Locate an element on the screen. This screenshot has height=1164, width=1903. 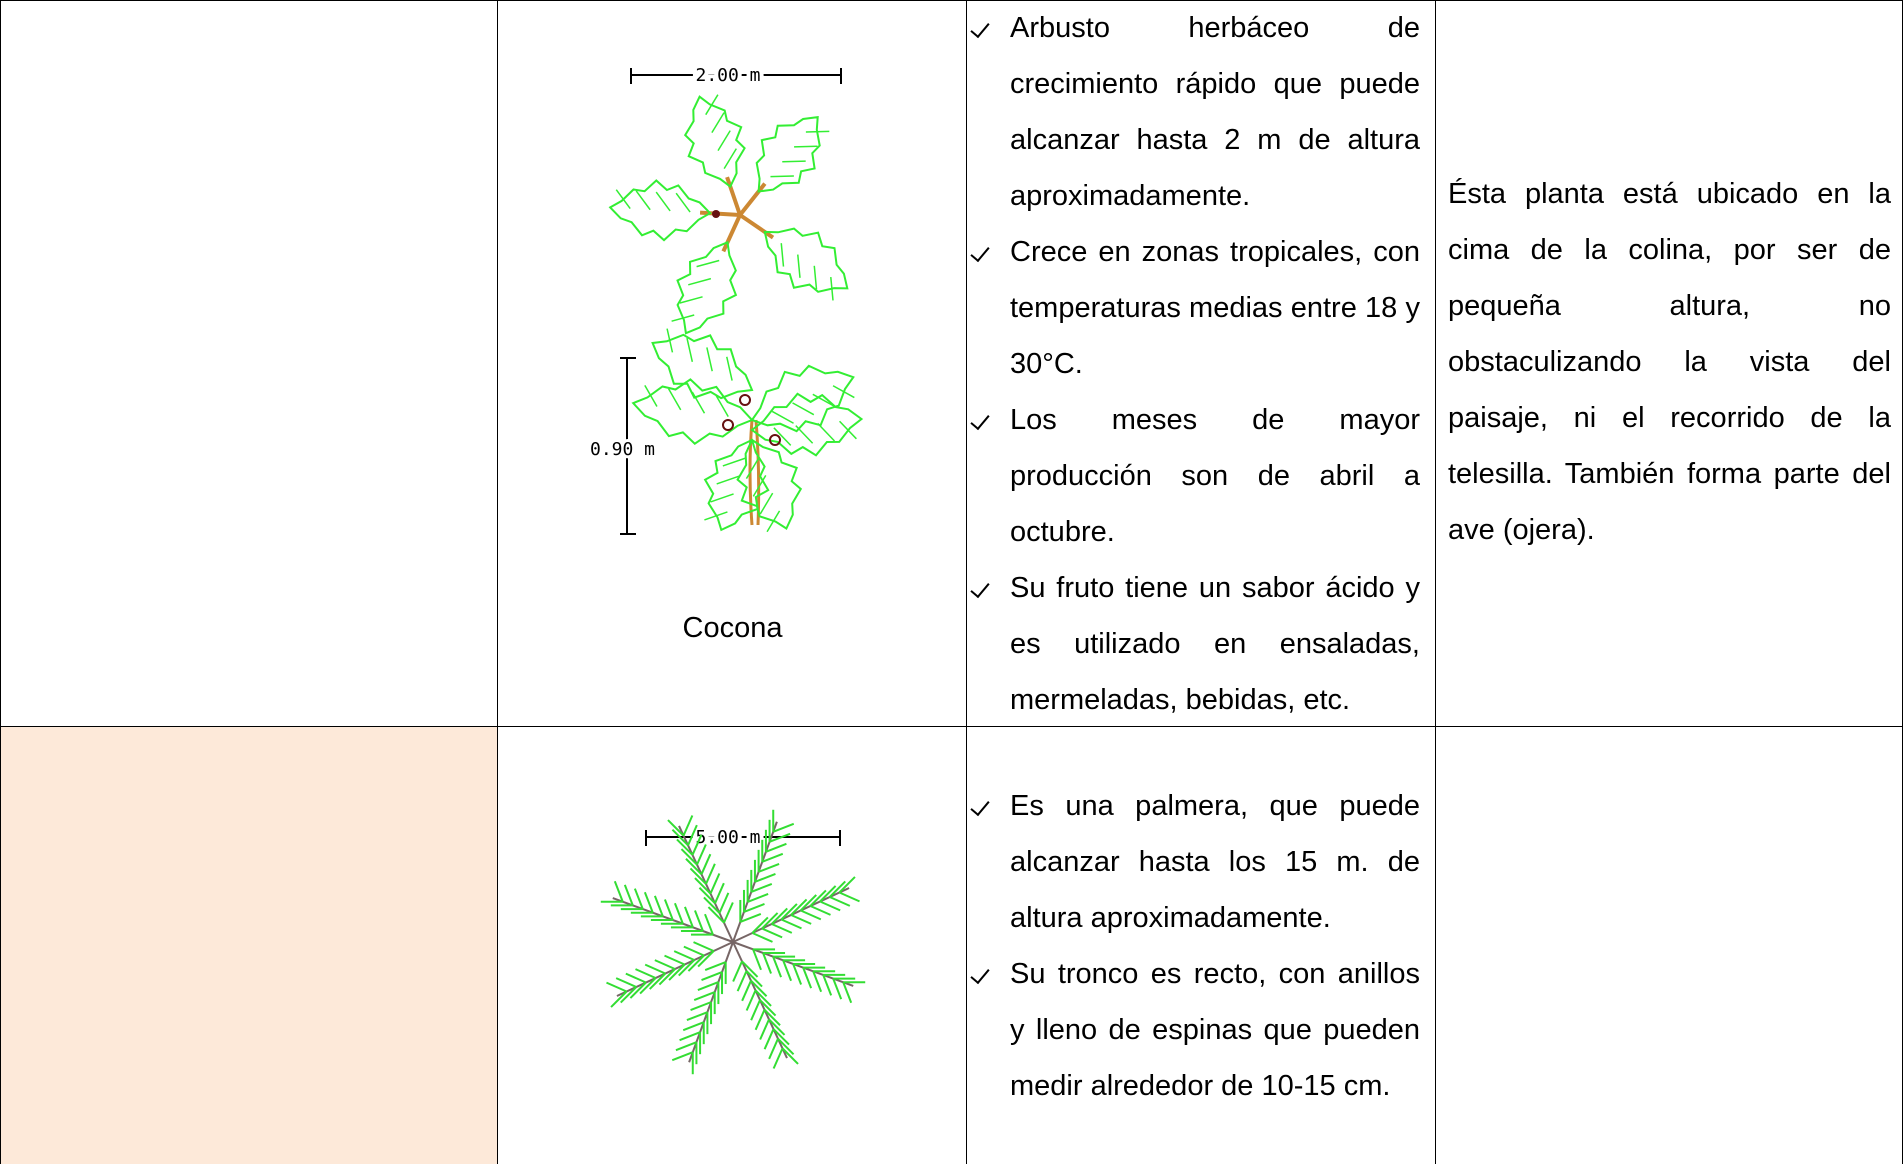
stem is located at coordinates (752, 199).